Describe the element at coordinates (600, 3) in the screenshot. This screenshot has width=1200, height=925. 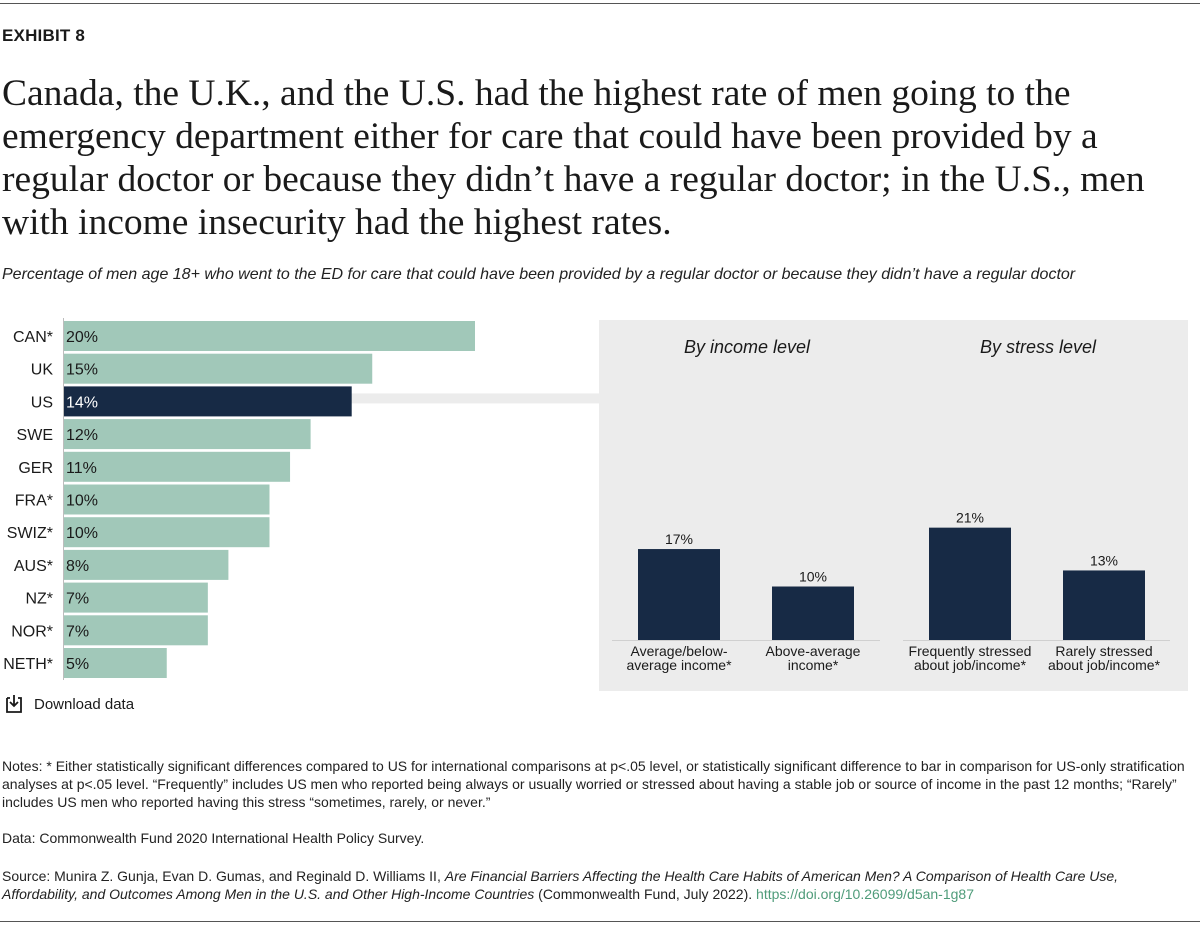
I see `top-rule` at that location.